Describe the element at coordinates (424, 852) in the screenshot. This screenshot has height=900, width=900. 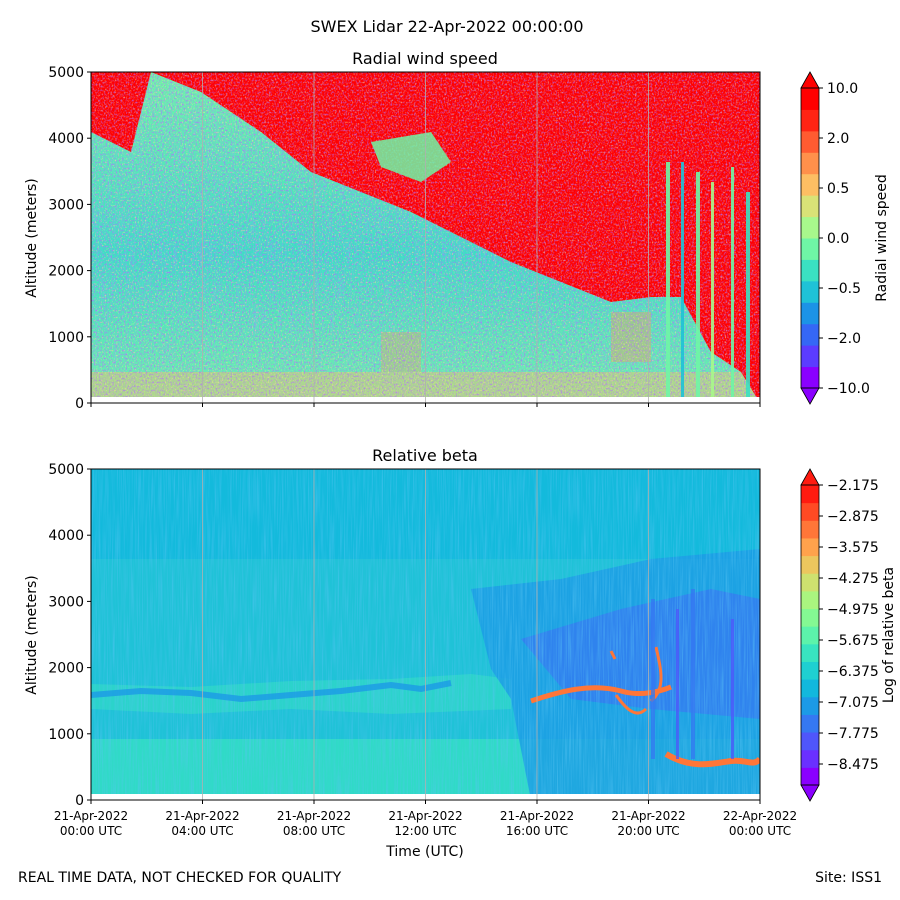
I see `x-axis-label: Time (UTC)` at that location.